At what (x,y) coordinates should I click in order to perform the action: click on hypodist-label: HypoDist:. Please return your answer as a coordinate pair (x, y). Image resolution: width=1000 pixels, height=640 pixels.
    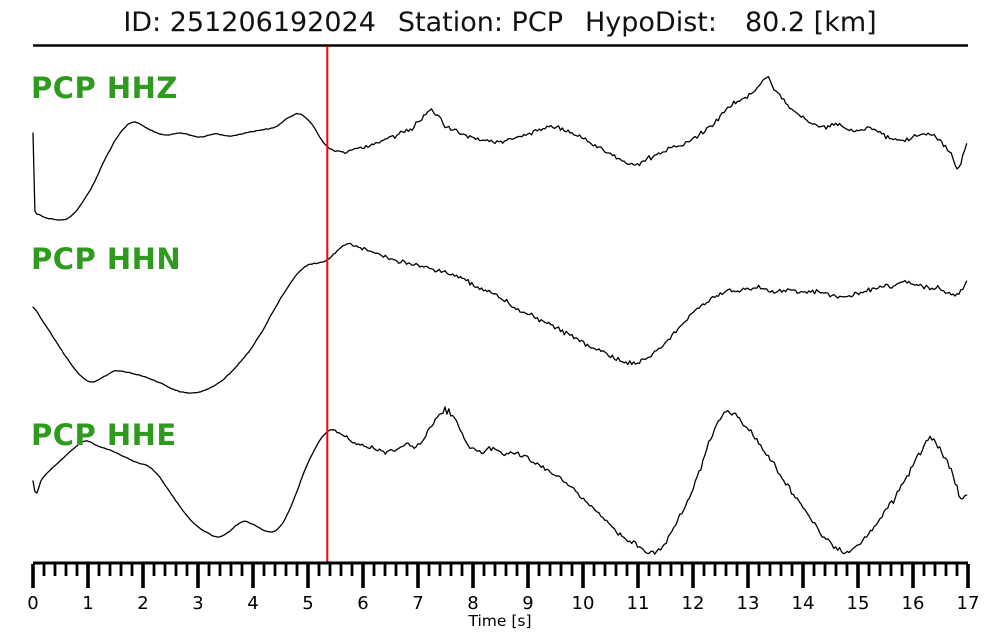
    Looking at the image, I should click on (650, 22).